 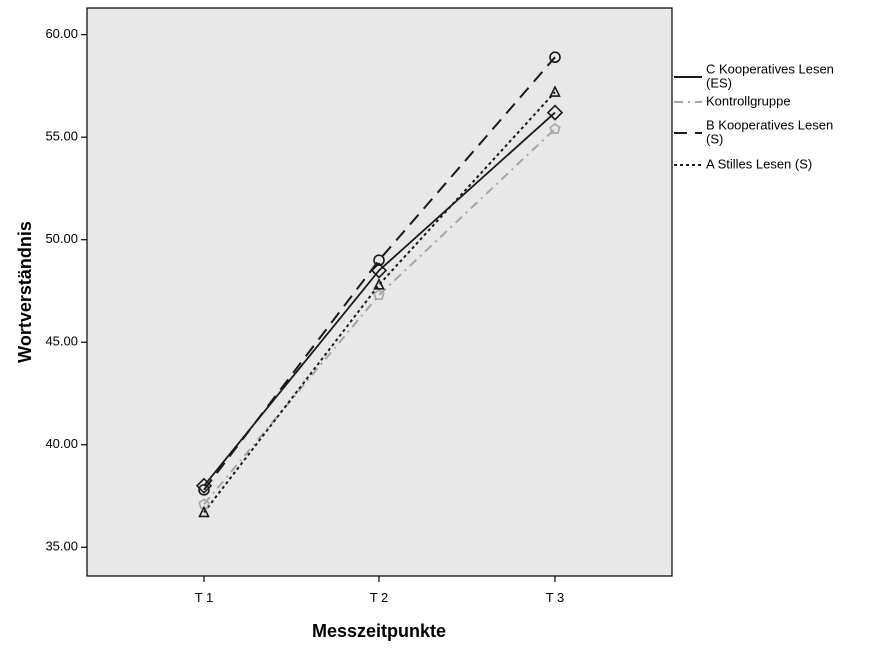 What do you see at coordinates (204, 597) in the screenshot?
I see `x-tick-label: T 1` at bounding box center [204, 597].